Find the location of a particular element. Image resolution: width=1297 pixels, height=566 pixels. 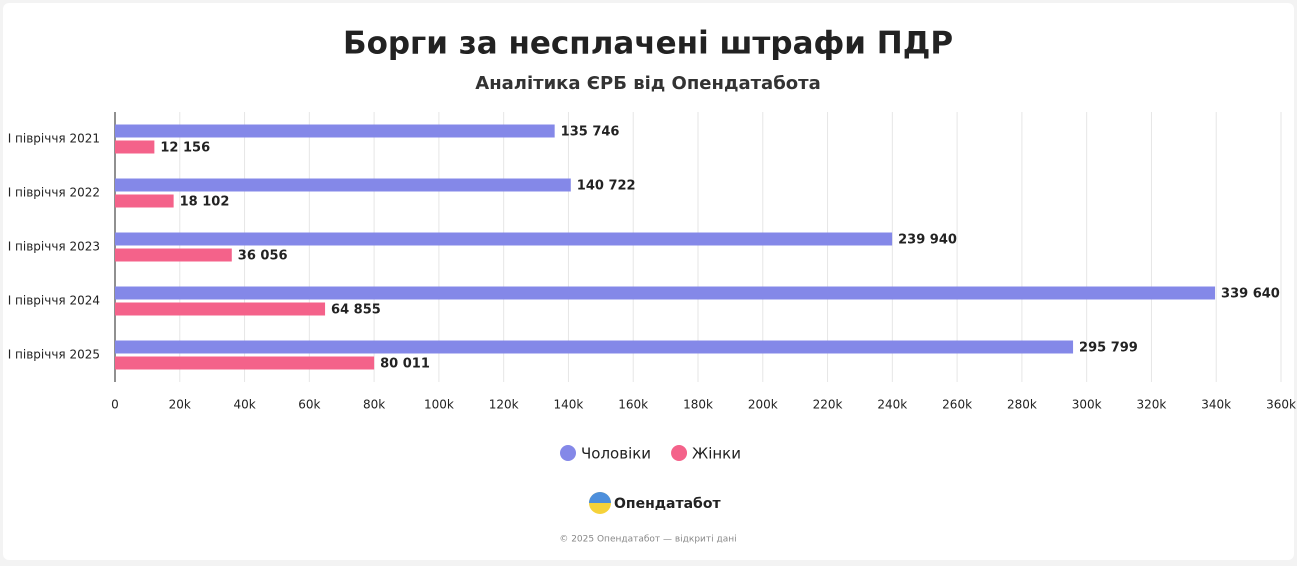

value-label: 239 940 is located at coordinates (927, 240).